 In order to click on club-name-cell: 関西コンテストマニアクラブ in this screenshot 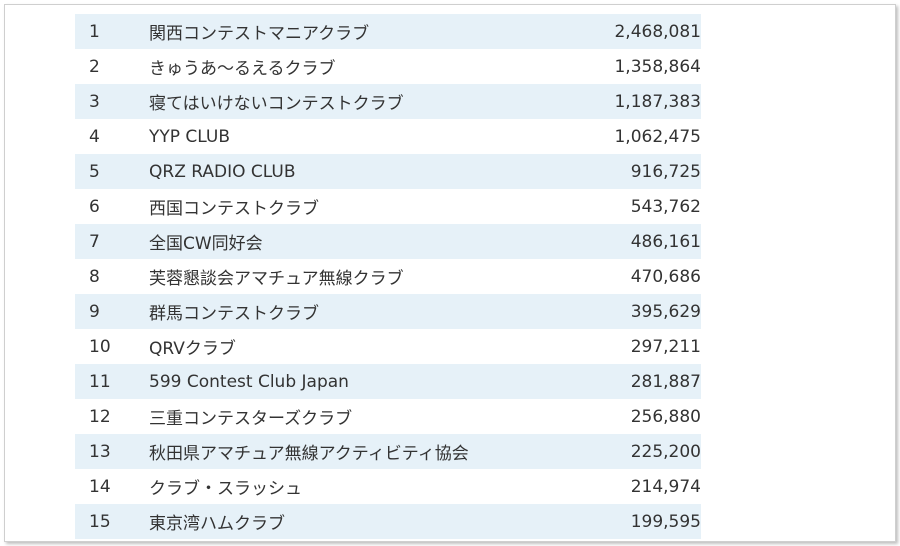, I will do `click(259, 34)`.